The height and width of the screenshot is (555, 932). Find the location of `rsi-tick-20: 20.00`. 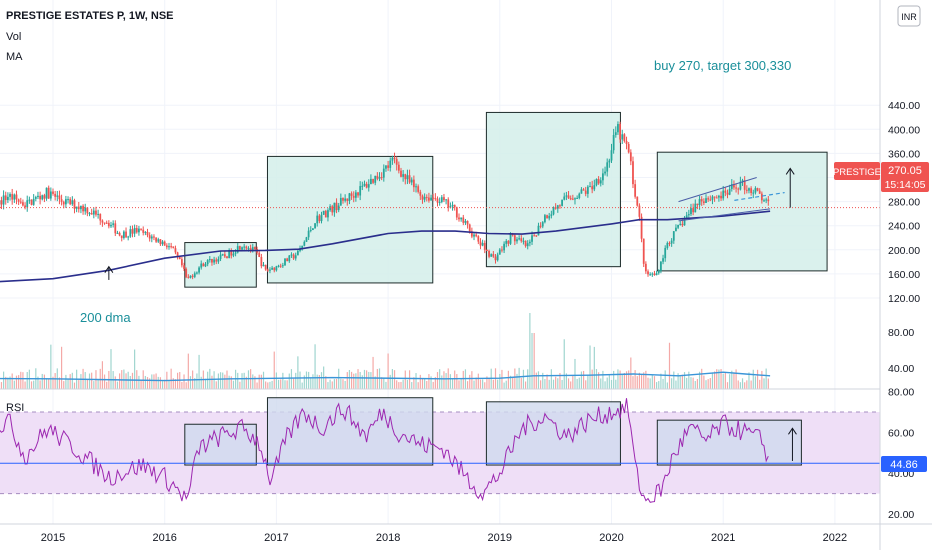

rsi-tick-20: 20.00 is located at coordinates (901, 515).